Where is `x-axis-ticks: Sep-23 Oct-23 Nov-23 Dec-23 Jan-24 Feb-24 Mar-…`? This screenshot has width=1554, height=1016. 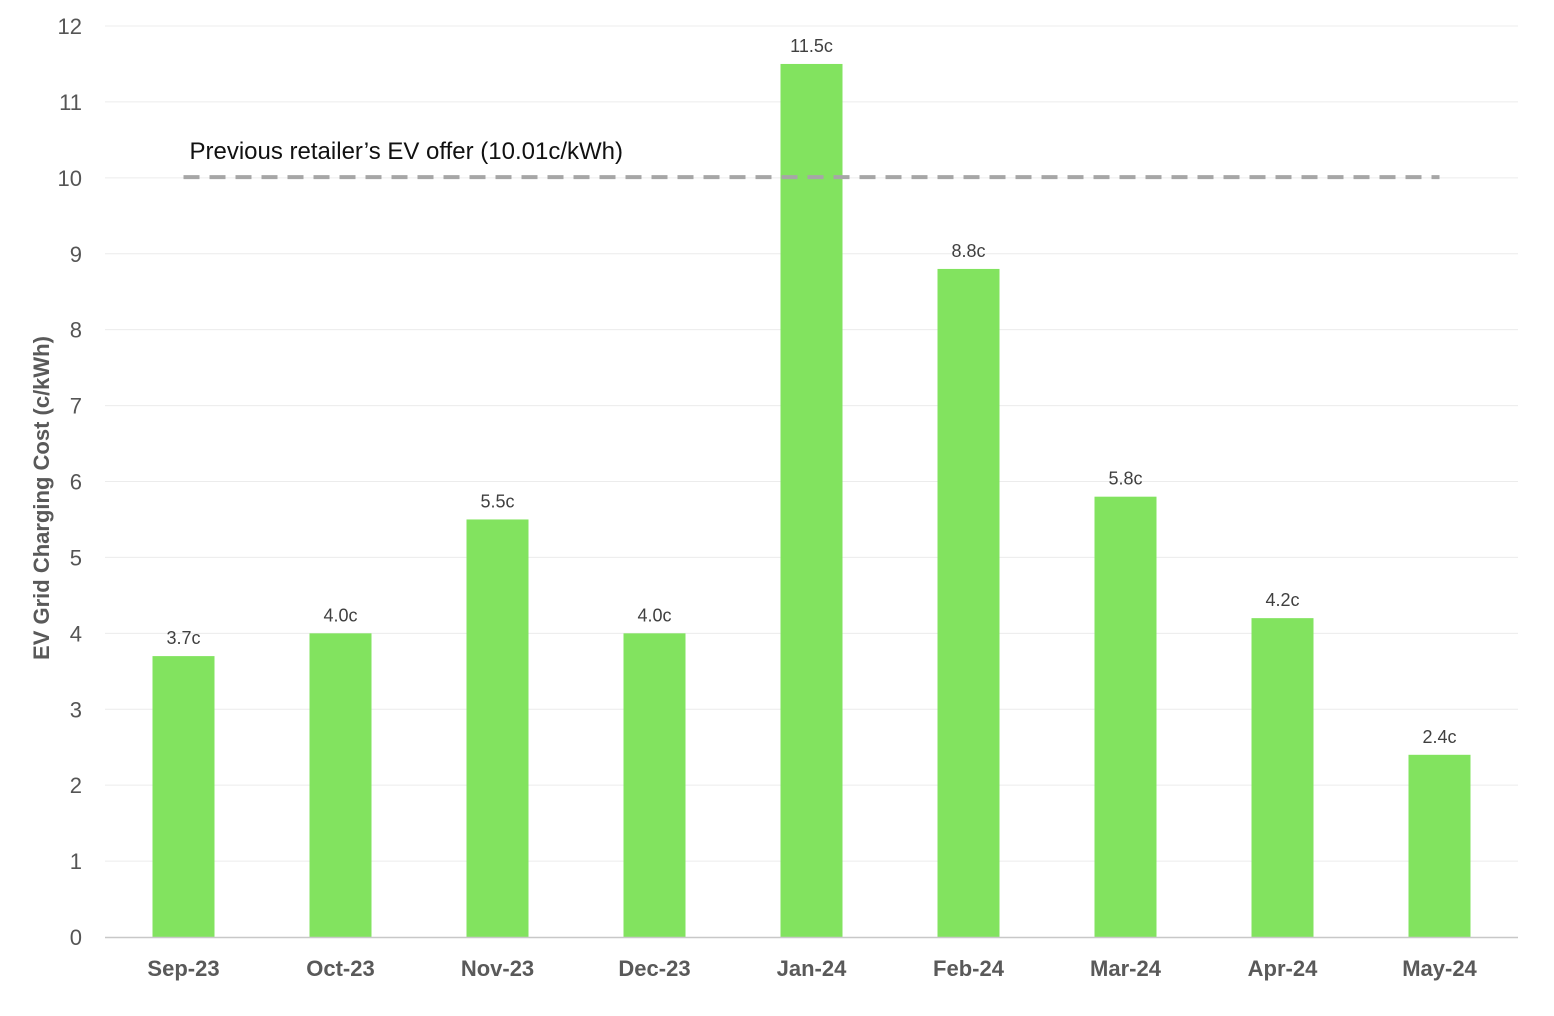 x-axis-ticks: Sep-23 Oct-23 Nov-23 Dec-23 Jan-24 Feb-24 Mar-… is located at coordinates (812, 968).